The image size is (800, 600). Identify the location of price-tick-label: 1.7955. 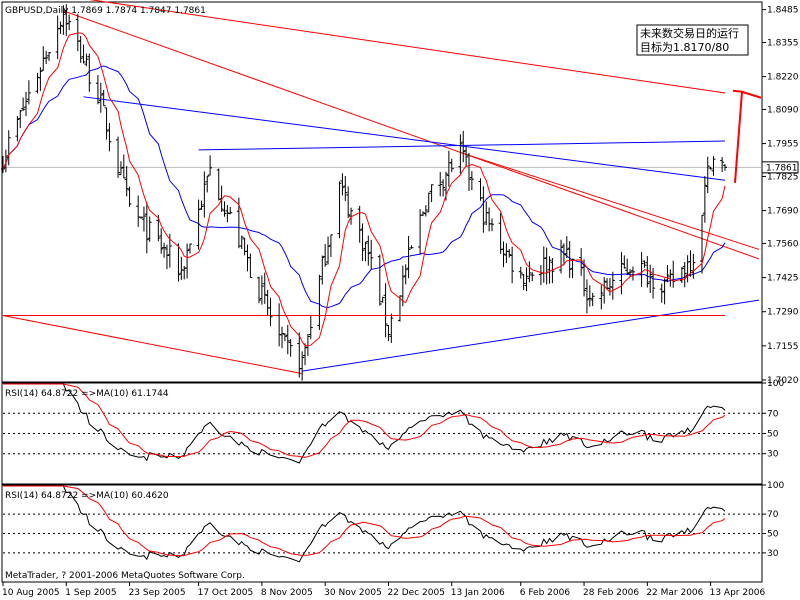
(783, 145).